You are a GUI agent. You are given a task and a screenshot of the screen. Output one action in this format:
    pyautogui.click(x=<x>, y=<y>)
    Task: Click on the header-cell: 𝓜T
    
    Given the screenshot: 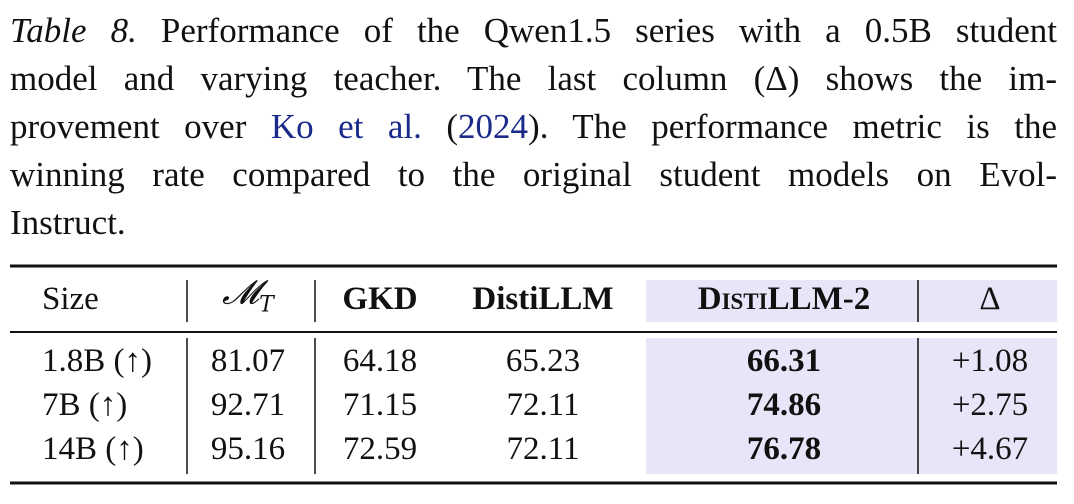 What is the action you would take?
    pyautogui.click(x=248, y=299)
    